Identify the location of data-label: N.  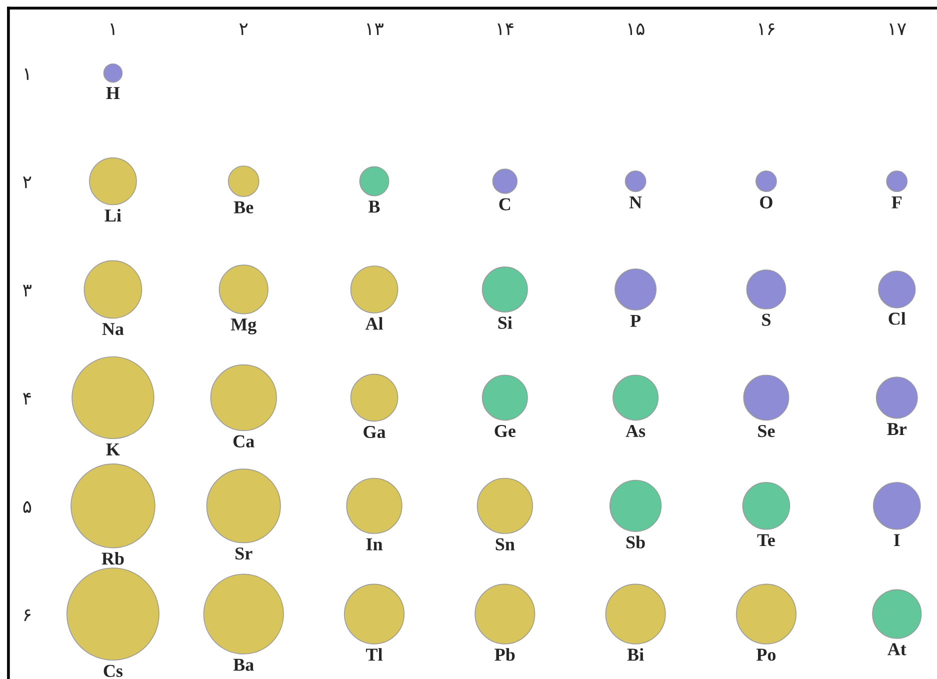
(635, 202).